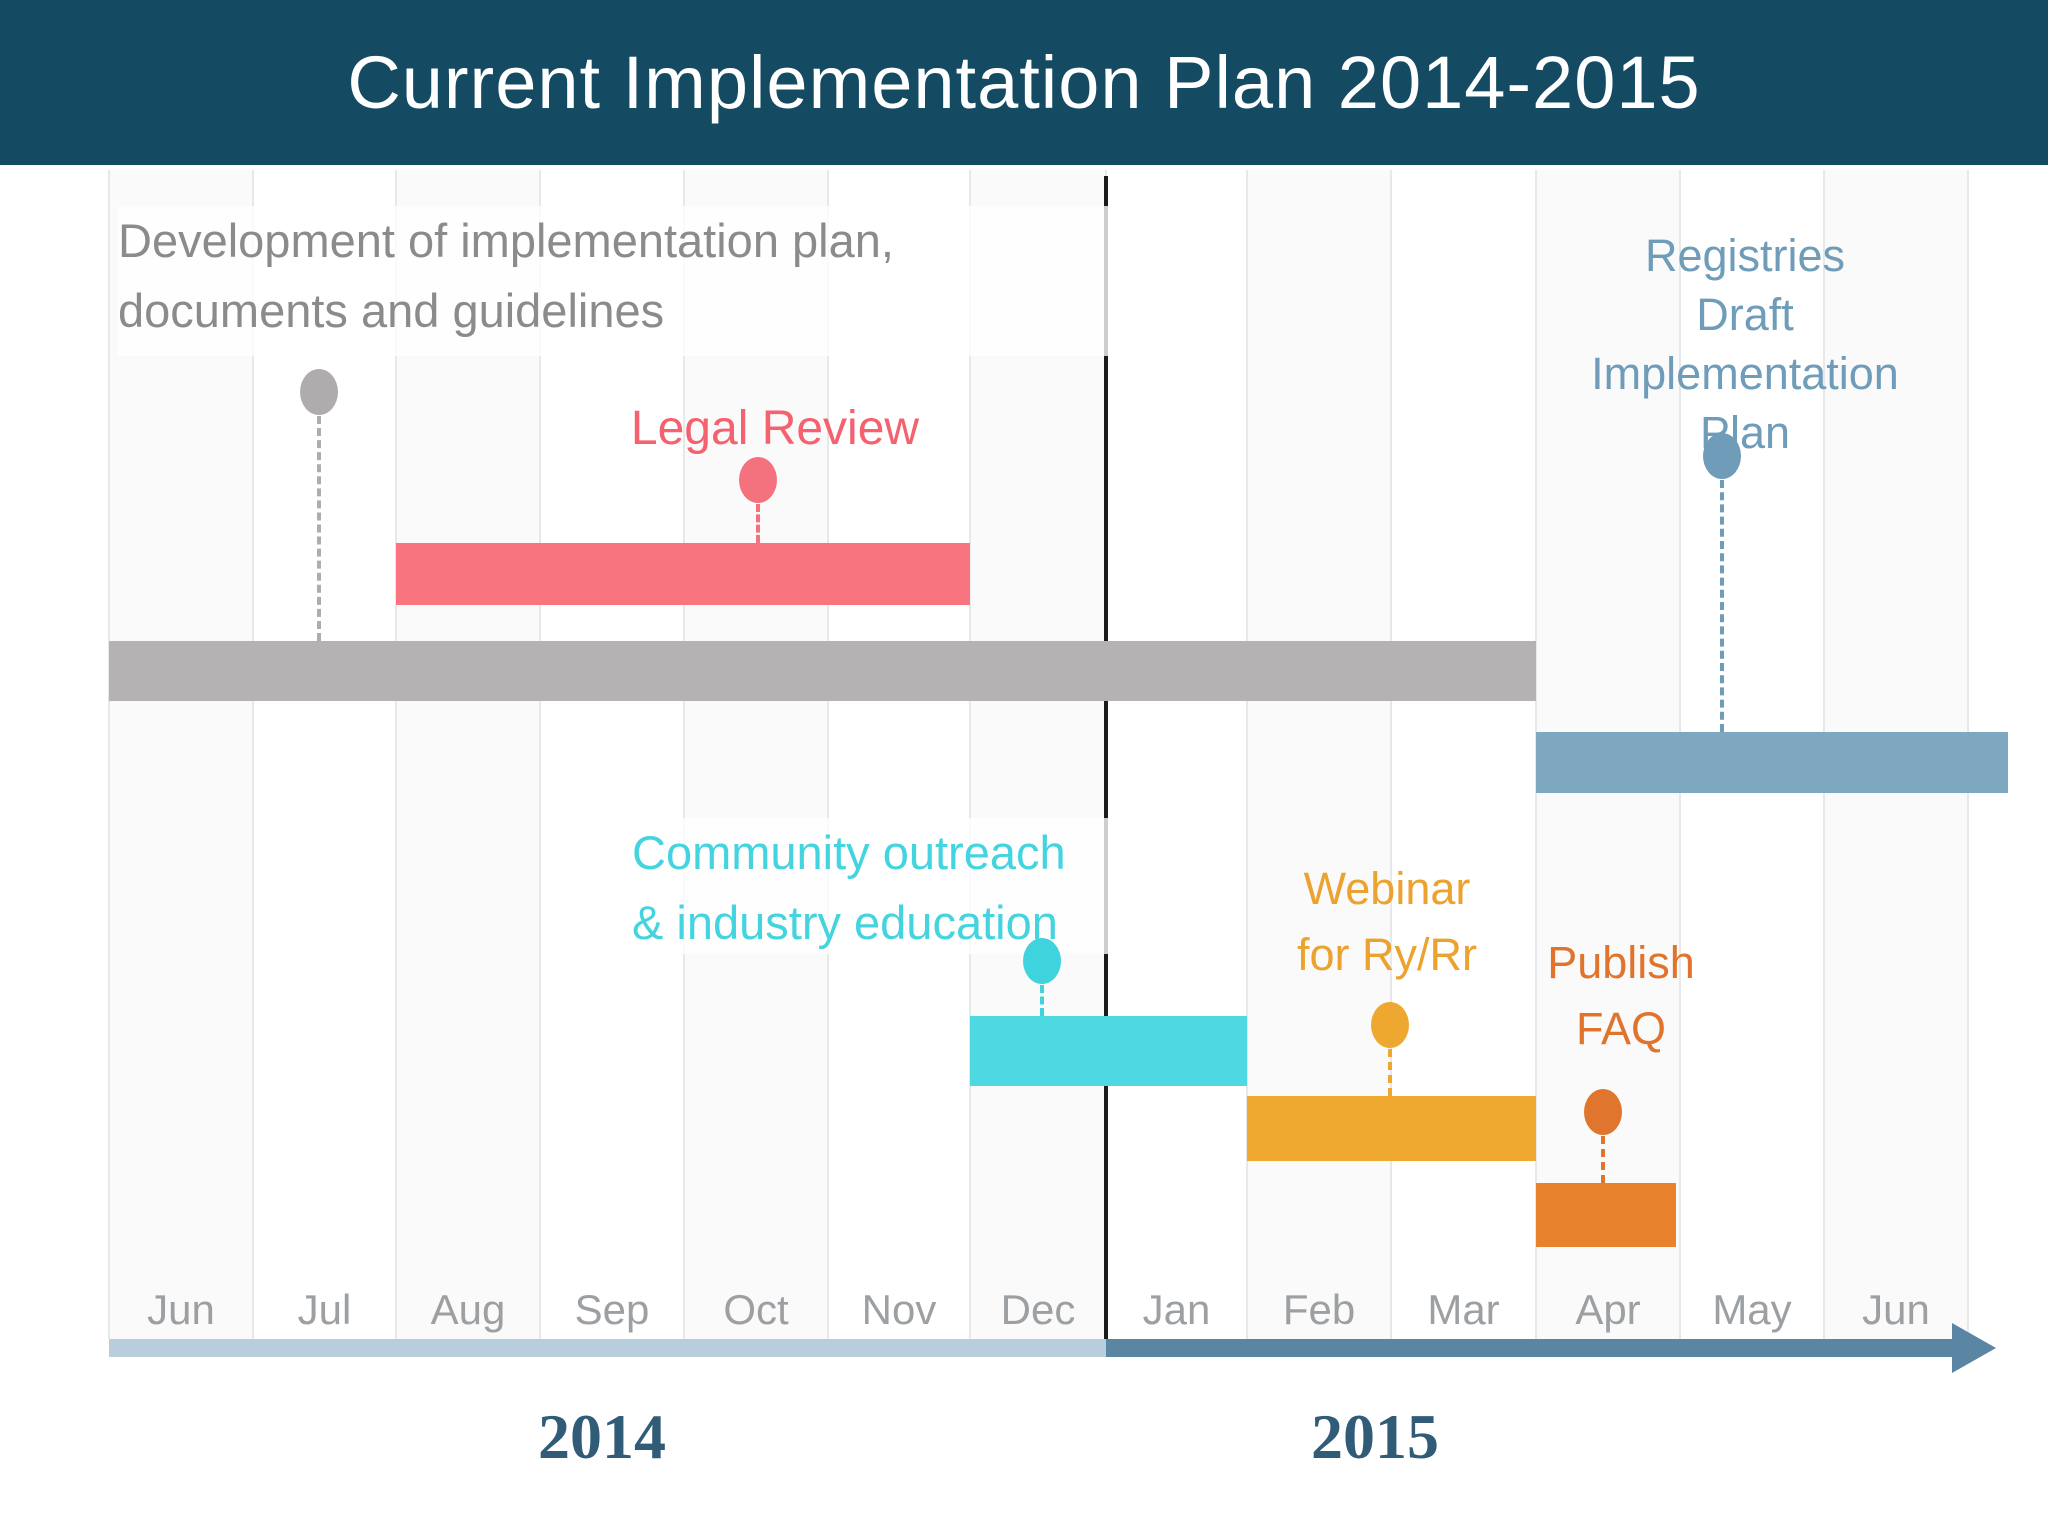 This screenshot has height=1534, width=2048. I want to click on timeline-axis-2014, so click(607, 1348).